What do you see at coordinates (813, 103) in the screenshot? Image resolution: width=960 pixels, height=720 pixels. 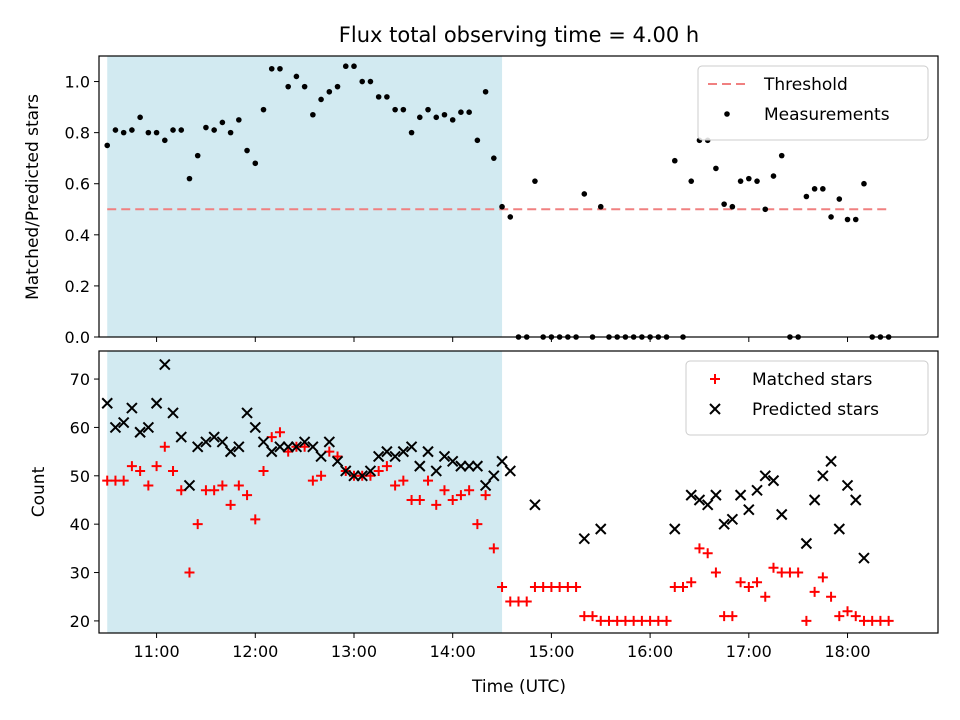 I see `legend: Threshold Measurements` at bounding box center [813, 103].